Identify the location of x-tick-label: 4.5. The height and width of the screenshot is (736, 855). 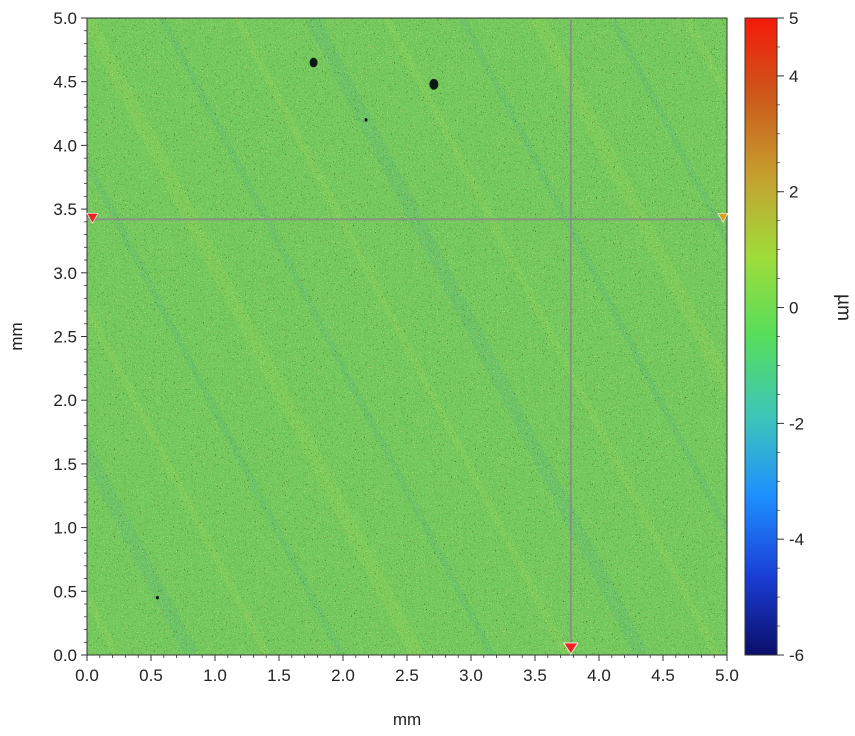
(663, 675).